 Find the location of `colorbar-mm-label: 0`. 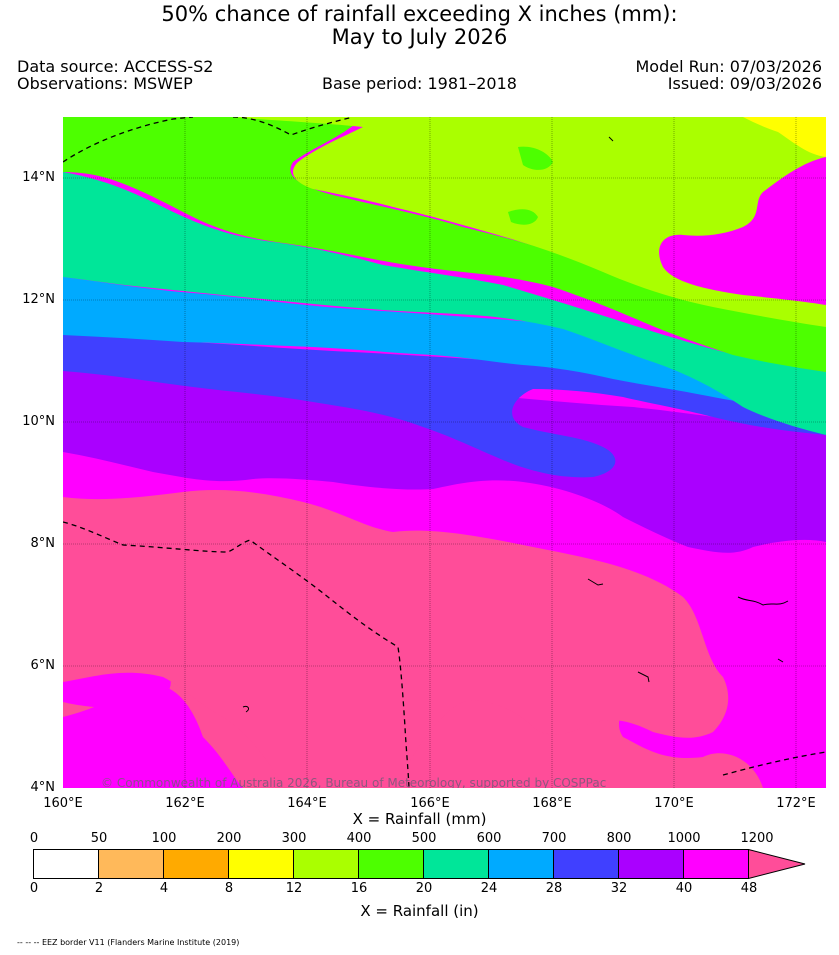

colorbar-mm-label: 0 is located at coordinates (34, 838).